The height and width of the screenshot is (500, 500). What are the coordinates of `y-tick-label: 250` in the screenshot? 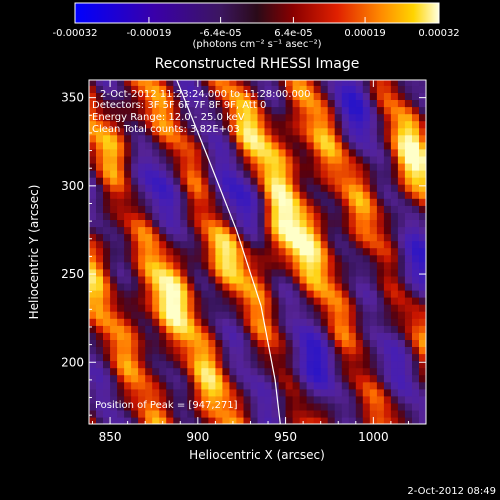 It's located at (72, 274).